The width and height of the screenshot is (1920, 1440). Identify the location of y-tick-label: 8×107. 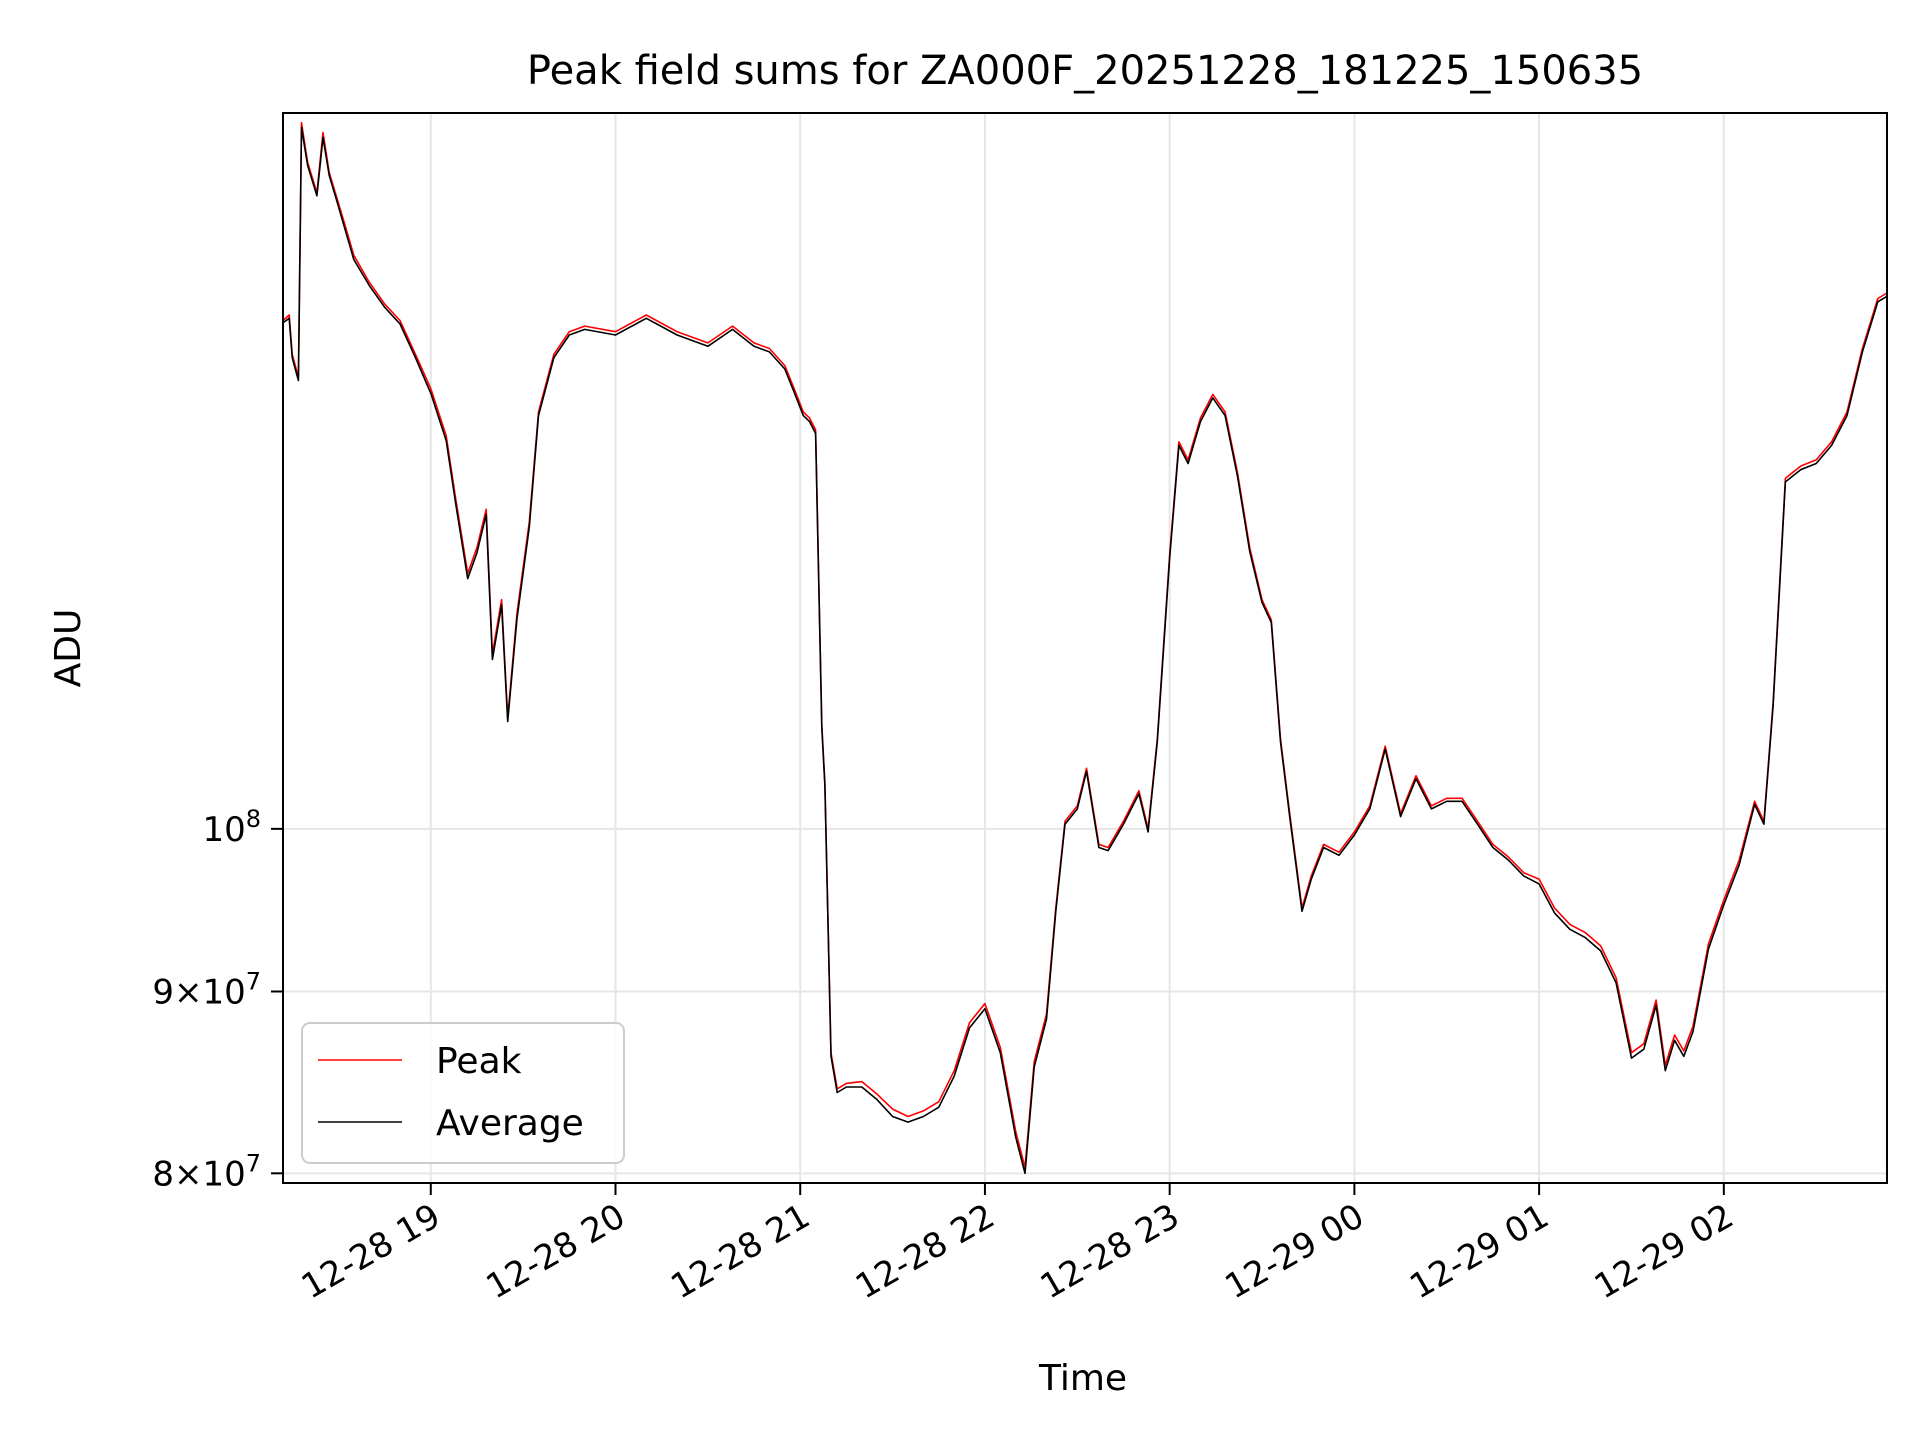
(206, 1171).